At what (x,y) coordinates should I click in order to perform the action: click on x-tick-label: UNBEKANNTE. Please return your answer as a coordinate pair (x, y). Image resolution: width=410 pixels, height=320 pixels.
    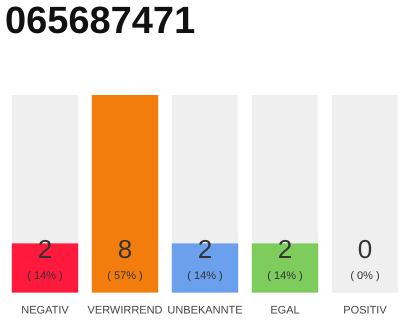
    Looking at the image, I should click on (205, 310).